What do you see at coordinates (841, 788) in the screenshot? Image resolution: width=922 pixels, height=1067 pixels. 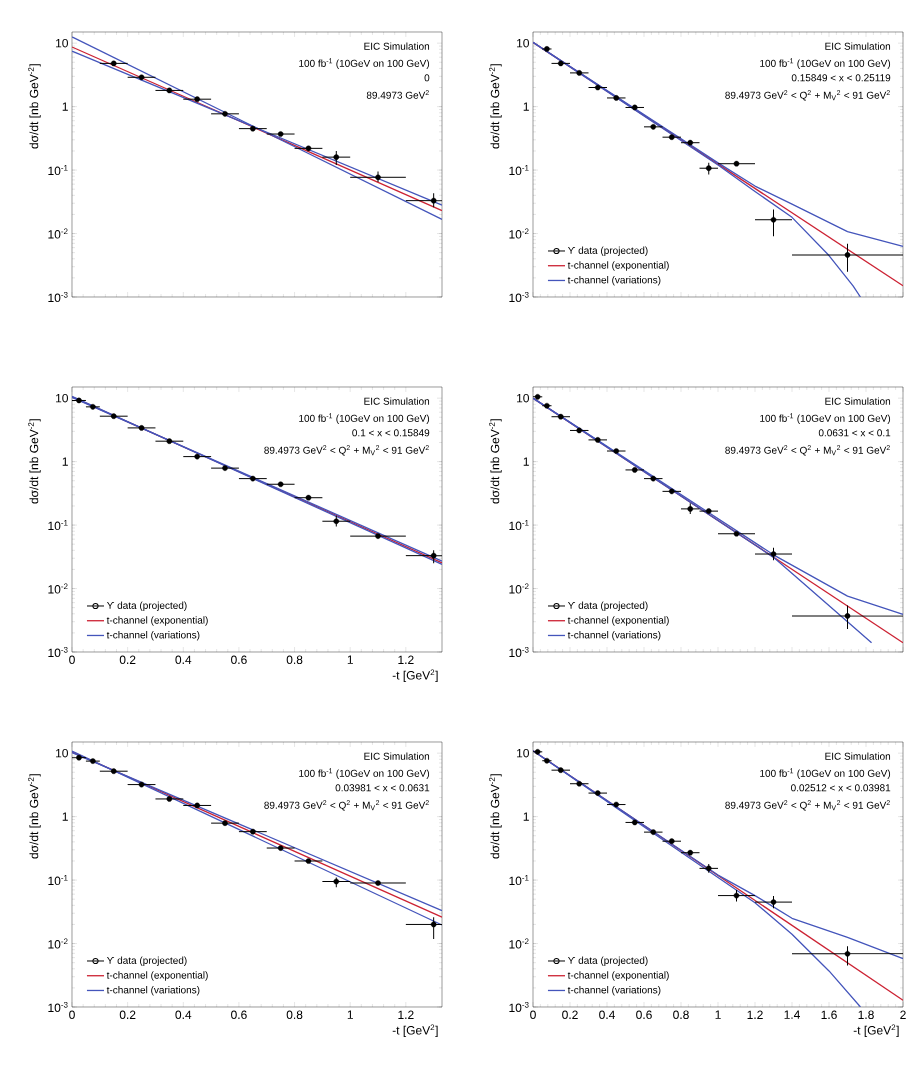 I see `annotation: 0.02512 < x < 0.03981` at bounding box center [841, 788].